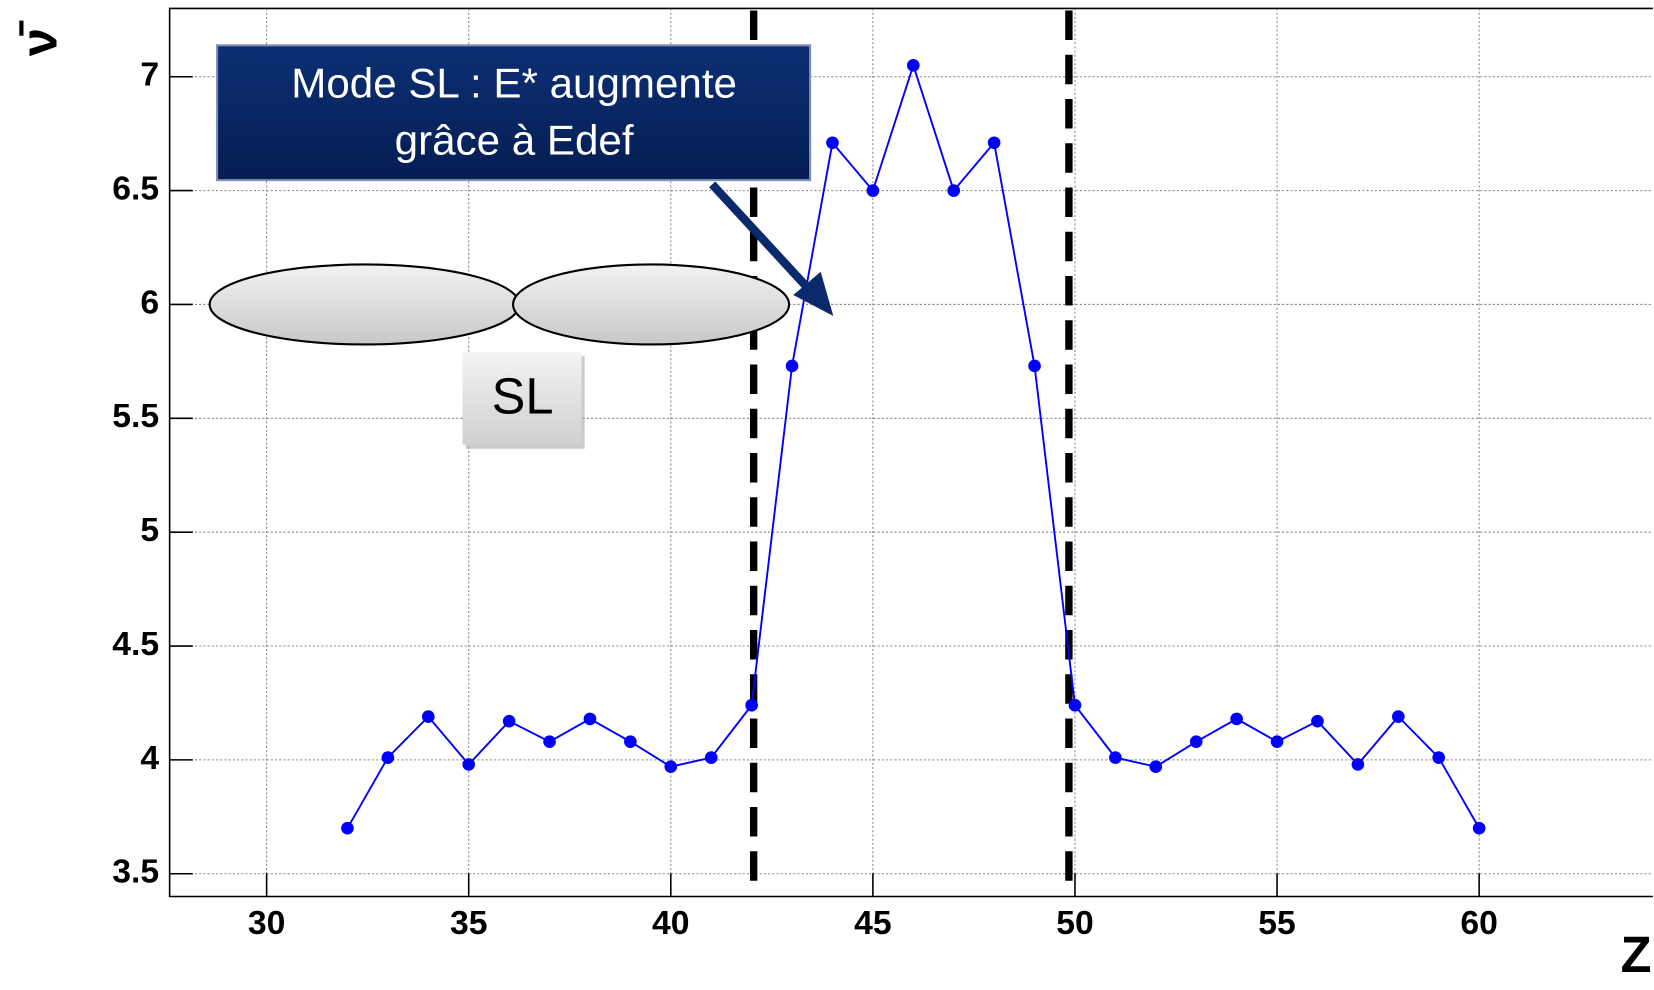 The width and height of the screenshot is (1654, 990). I want to click on callout-text: grâce à Edef, so click(514, 139).